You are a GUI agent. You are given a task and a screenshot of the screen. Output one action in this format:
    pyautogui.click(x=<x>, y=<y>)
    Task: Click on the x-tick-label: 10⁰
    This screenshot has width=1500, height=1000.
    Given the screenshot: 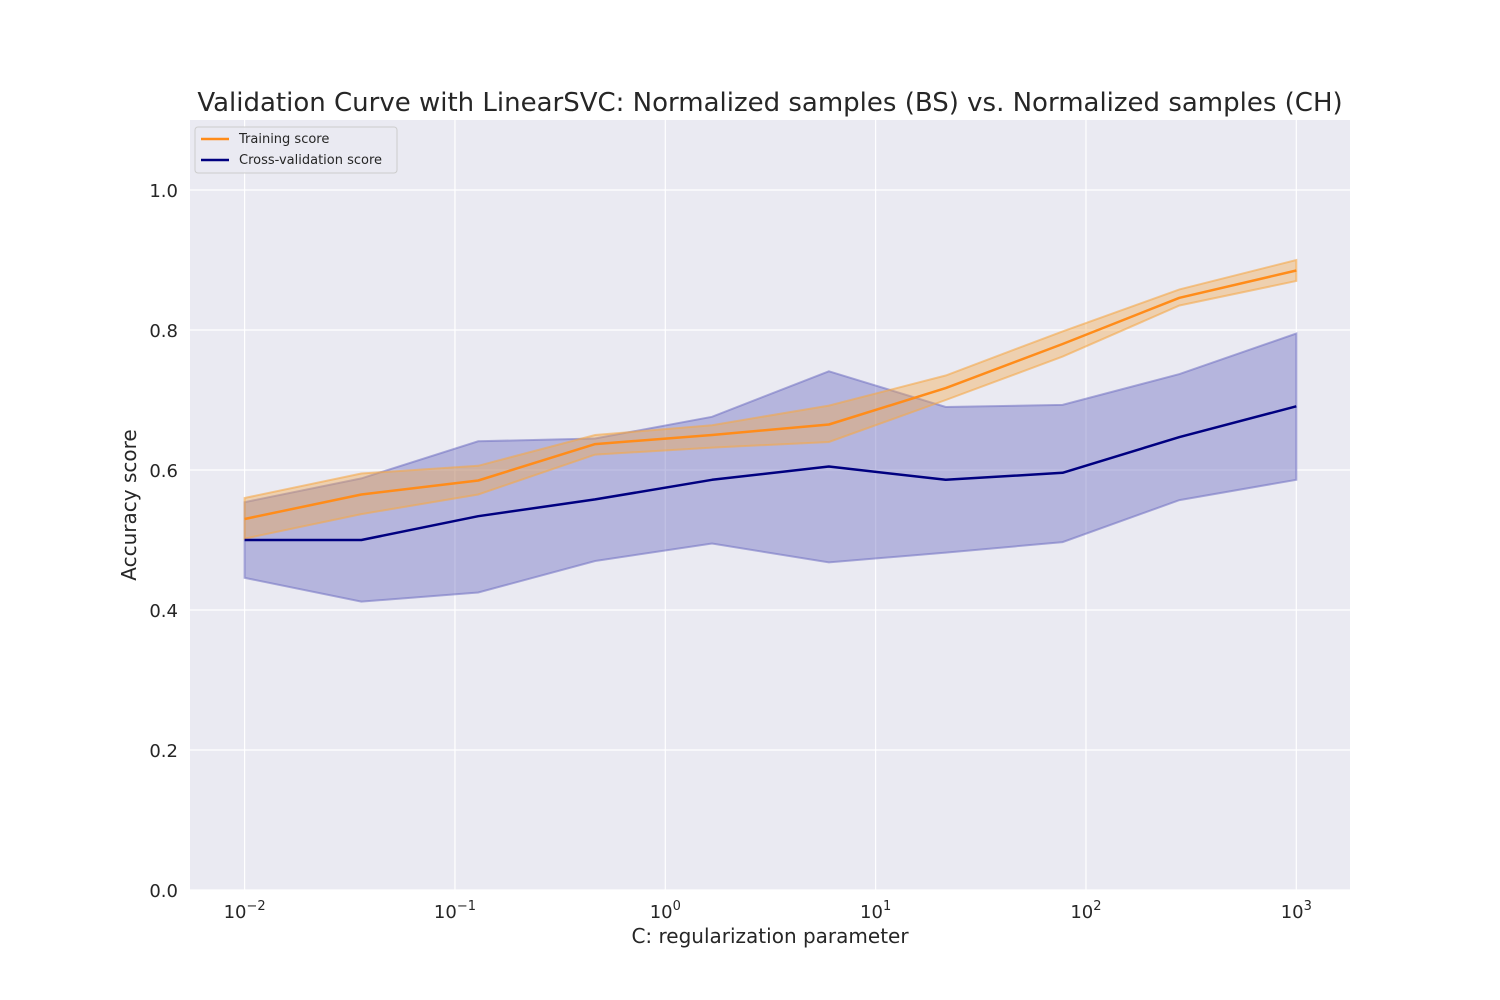 What is the action you would take?
    pyautogui.click(x=665, y=911)
    